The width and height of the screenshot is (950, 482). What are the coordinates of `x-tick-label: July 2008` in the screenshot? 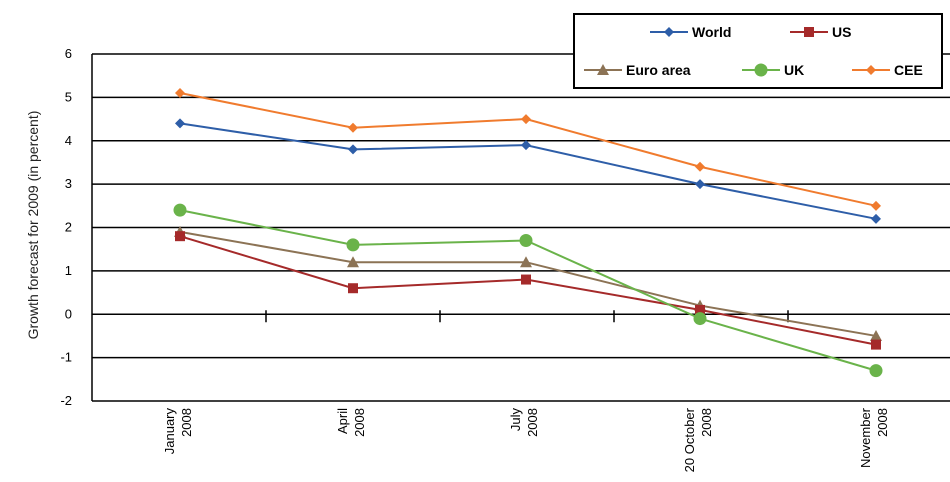 It's located at (524, 422).